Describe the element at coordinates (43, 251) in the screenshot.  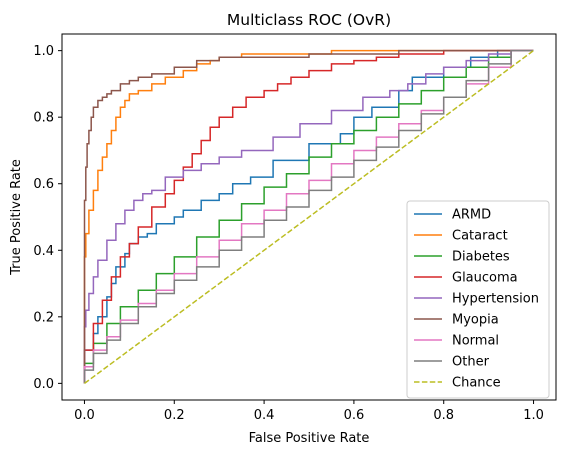
I see `y-tick-label: 0.4` at that location.